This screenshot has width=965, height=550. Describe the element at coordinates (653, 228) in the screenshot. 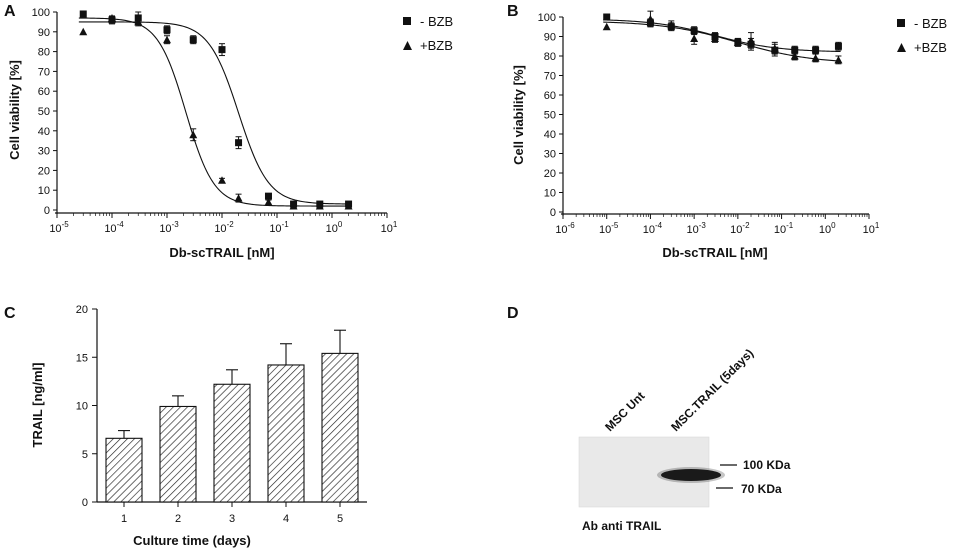

I see `panel-b-x-tick-label: 10⁻⁴` at that location.